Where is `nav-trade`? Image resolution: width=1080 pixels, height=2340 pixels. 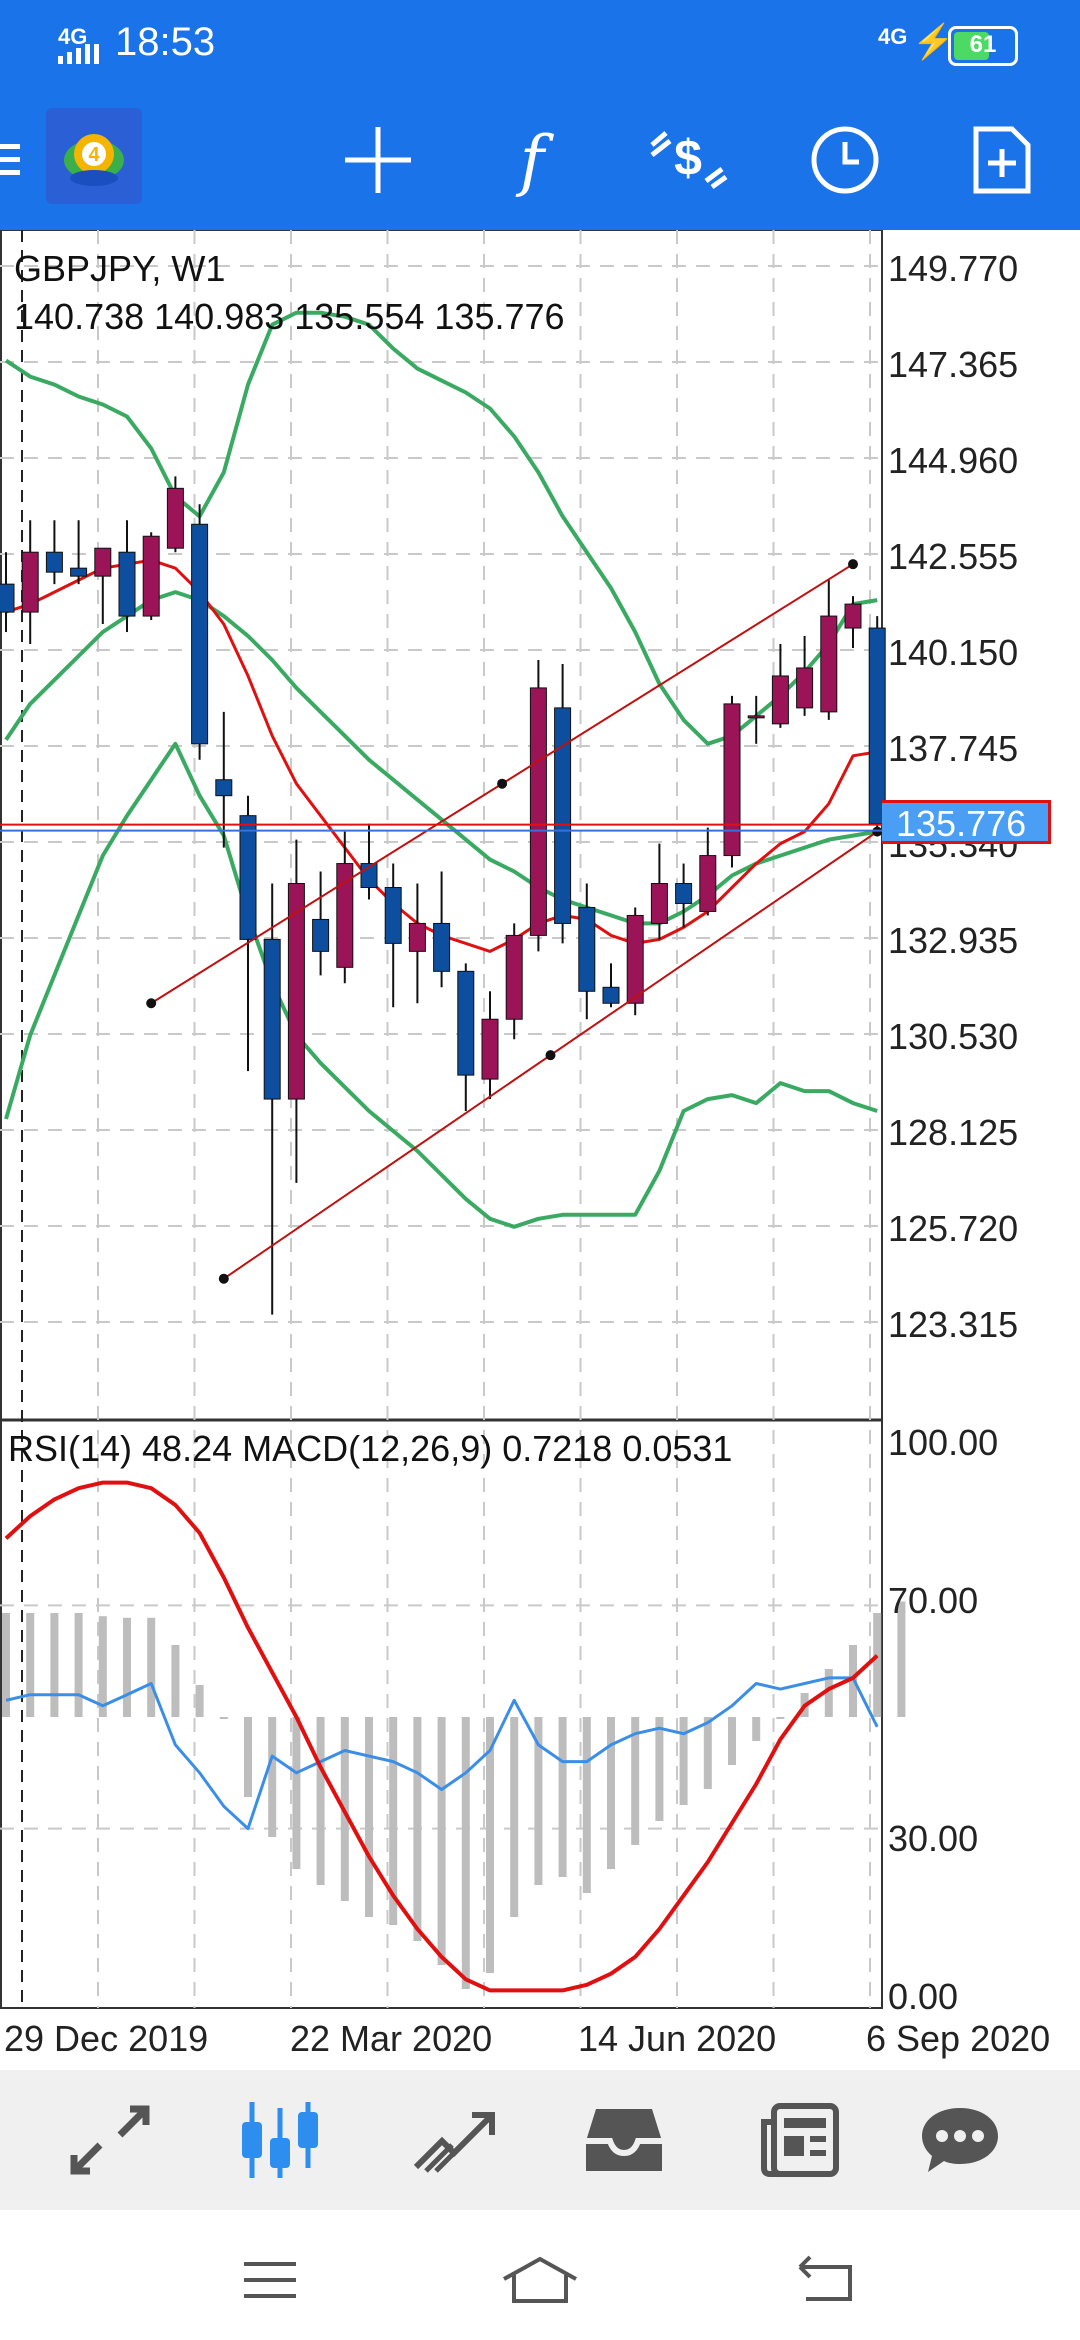 nav-trade is located at coordinates (454, 2140).